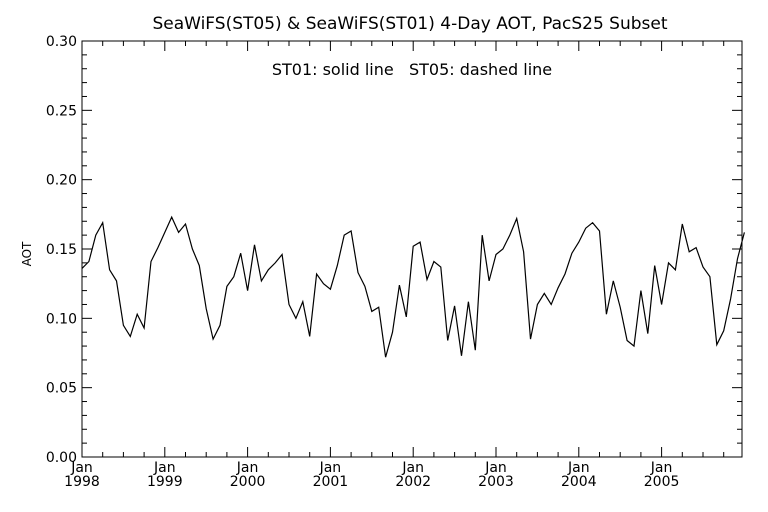 The width and height of the screenshot is (768, 512). What do you see at coordinates (413, 482) in the screenshot?
I see `x-tick-year-label: 2002` at bounding box center [413, 482].